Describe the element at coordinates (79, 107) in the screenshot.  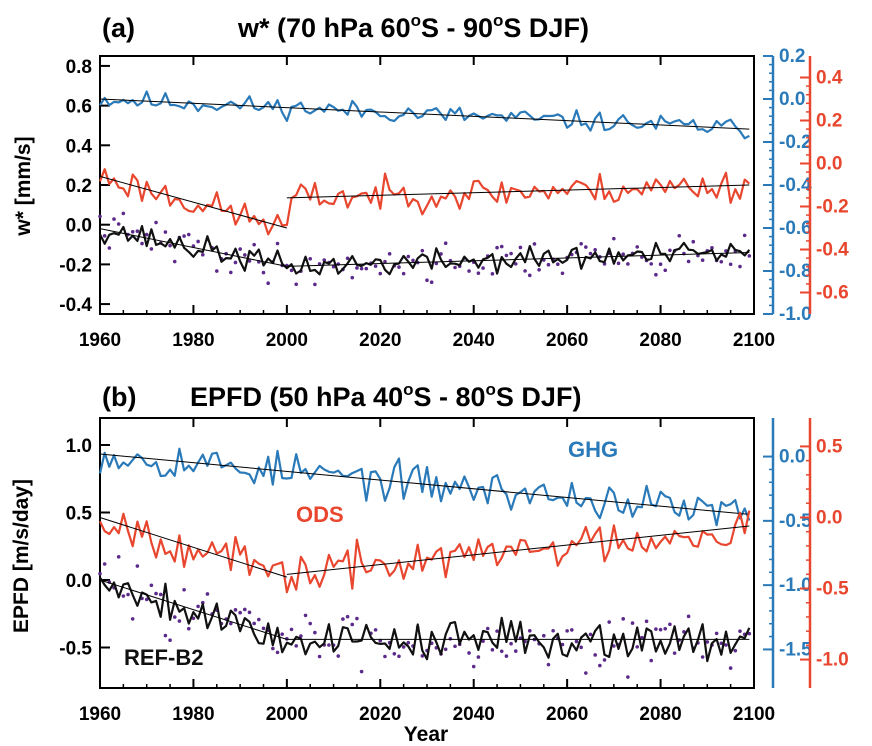
I see `y-tick-label: 0.6` at that location.